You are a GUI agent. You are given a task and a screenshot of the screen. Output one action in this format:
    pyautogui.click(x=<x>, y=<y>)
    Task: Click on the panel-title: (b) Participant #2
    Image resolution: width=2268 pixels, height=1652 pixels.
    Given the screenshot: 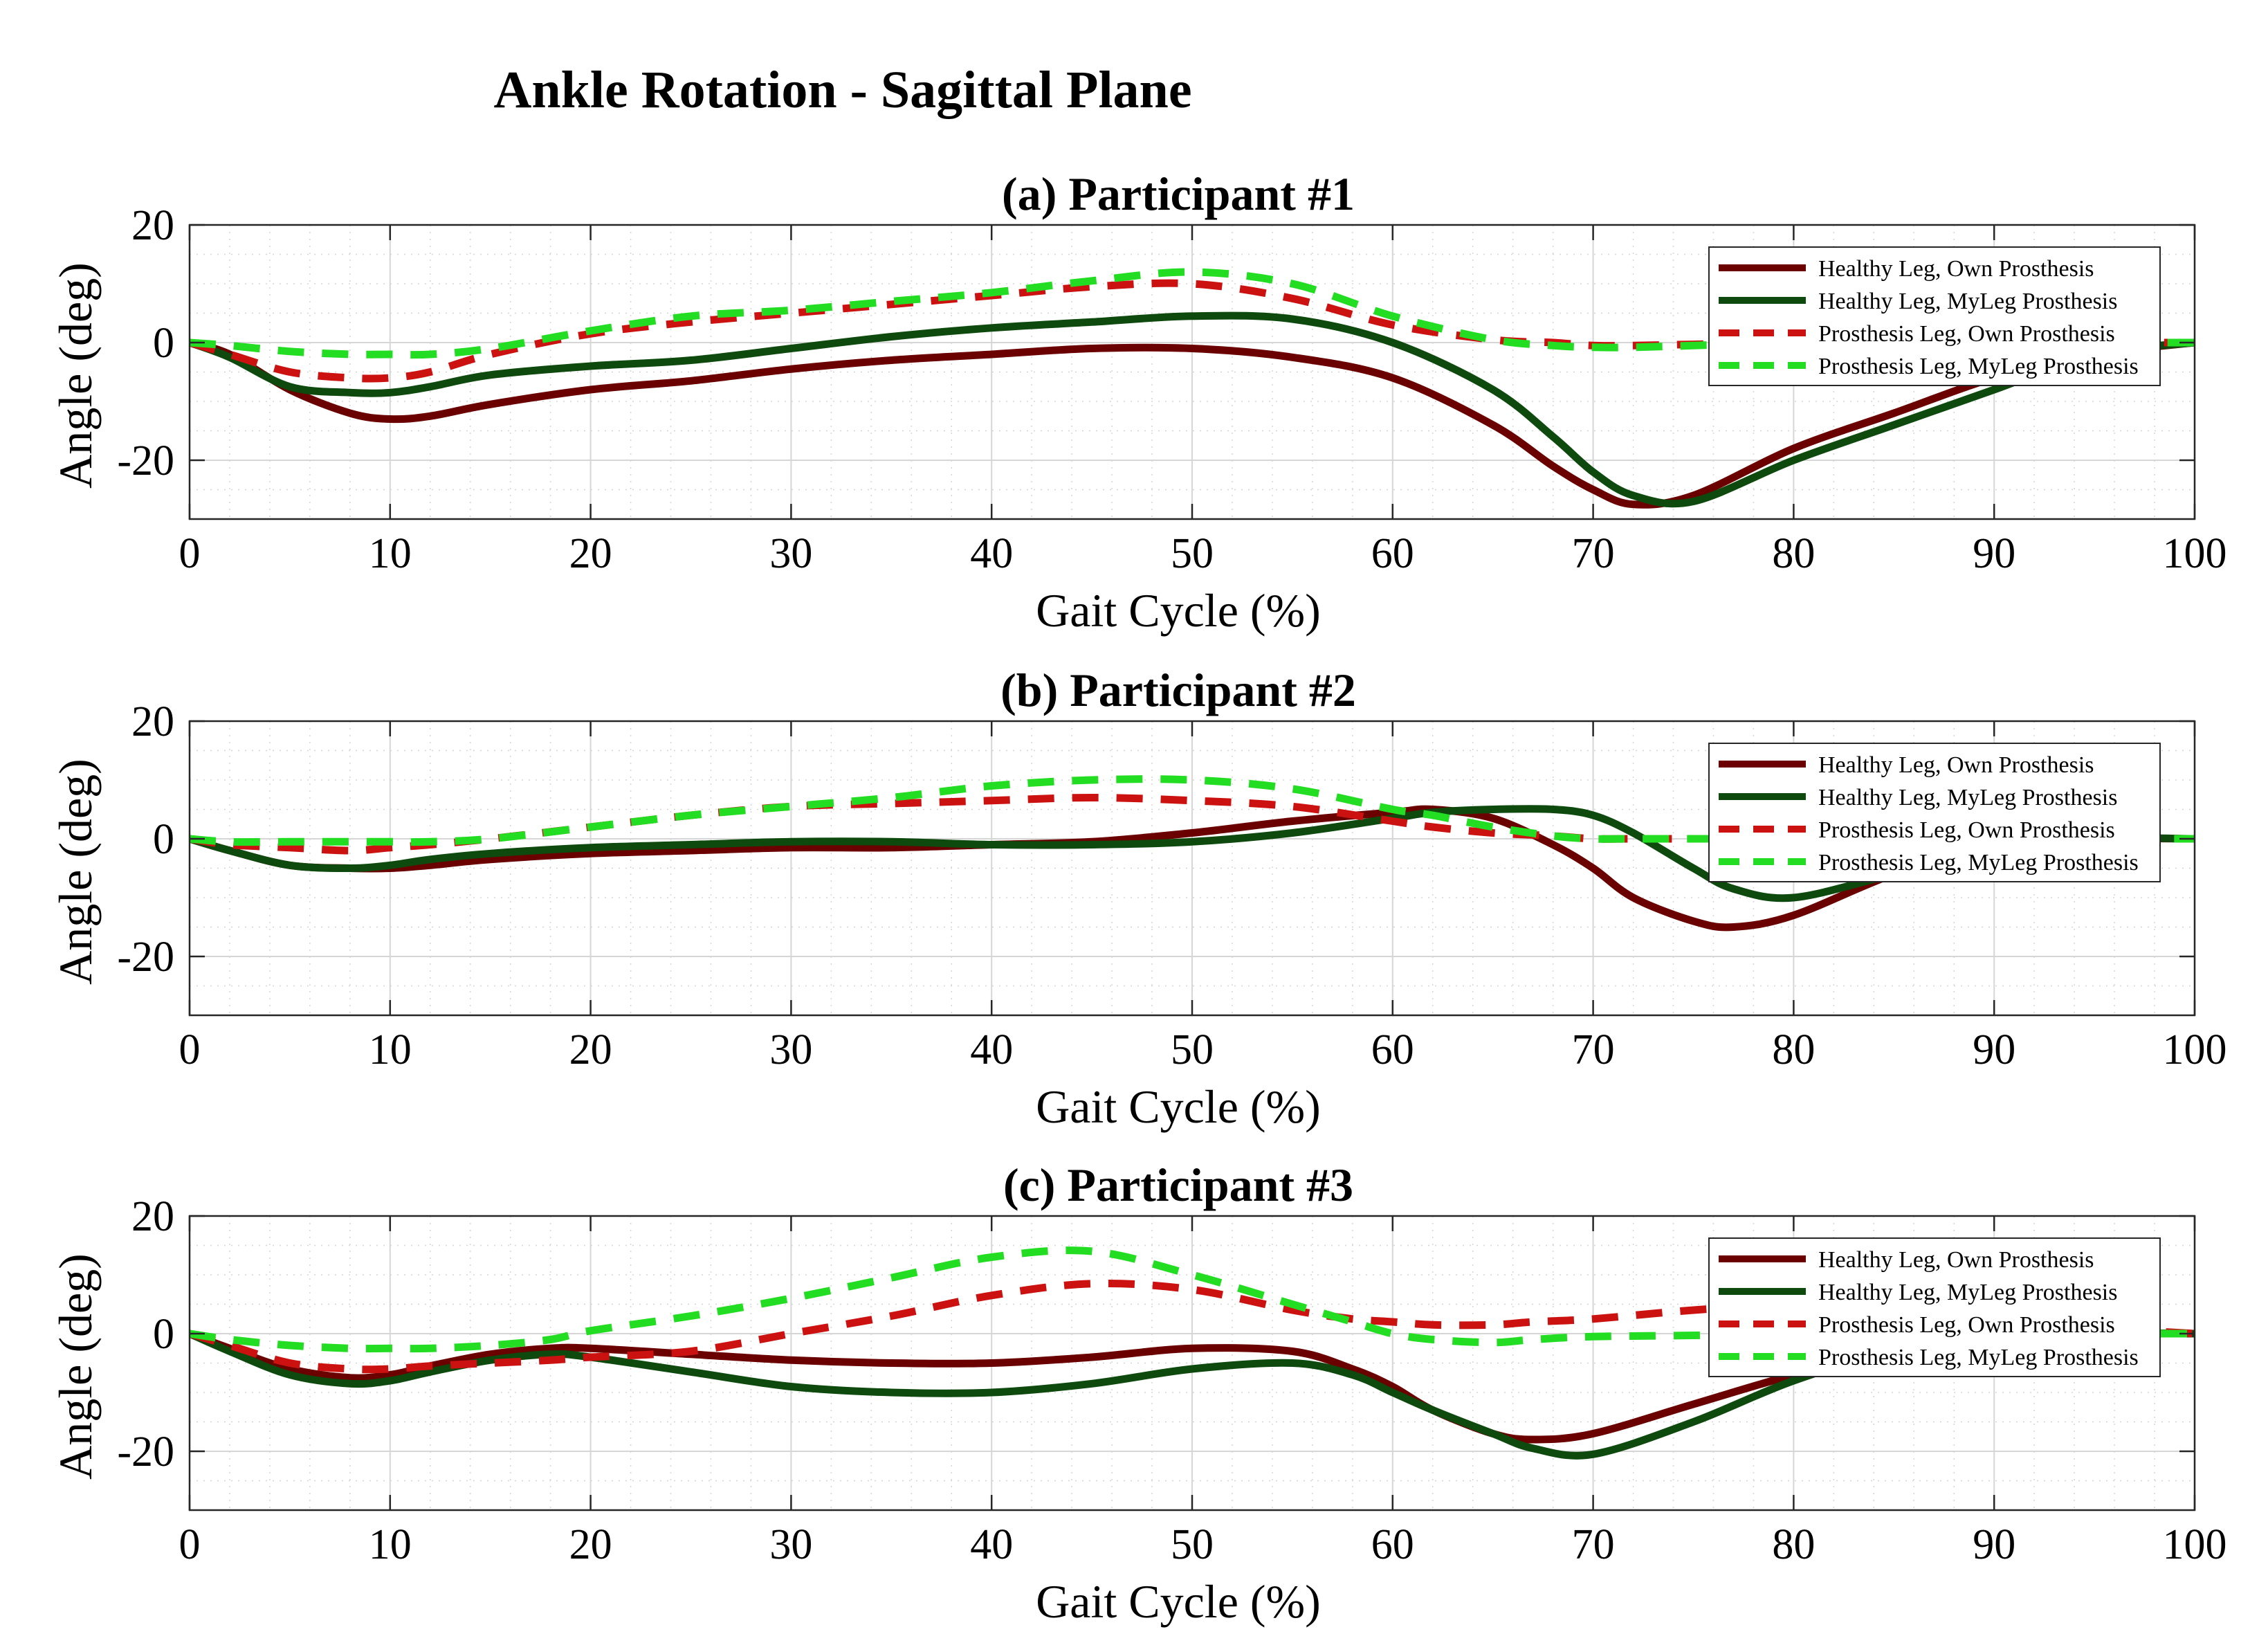 What is the action you would take?
    pyautogui.click(x=1178, y=690)
    